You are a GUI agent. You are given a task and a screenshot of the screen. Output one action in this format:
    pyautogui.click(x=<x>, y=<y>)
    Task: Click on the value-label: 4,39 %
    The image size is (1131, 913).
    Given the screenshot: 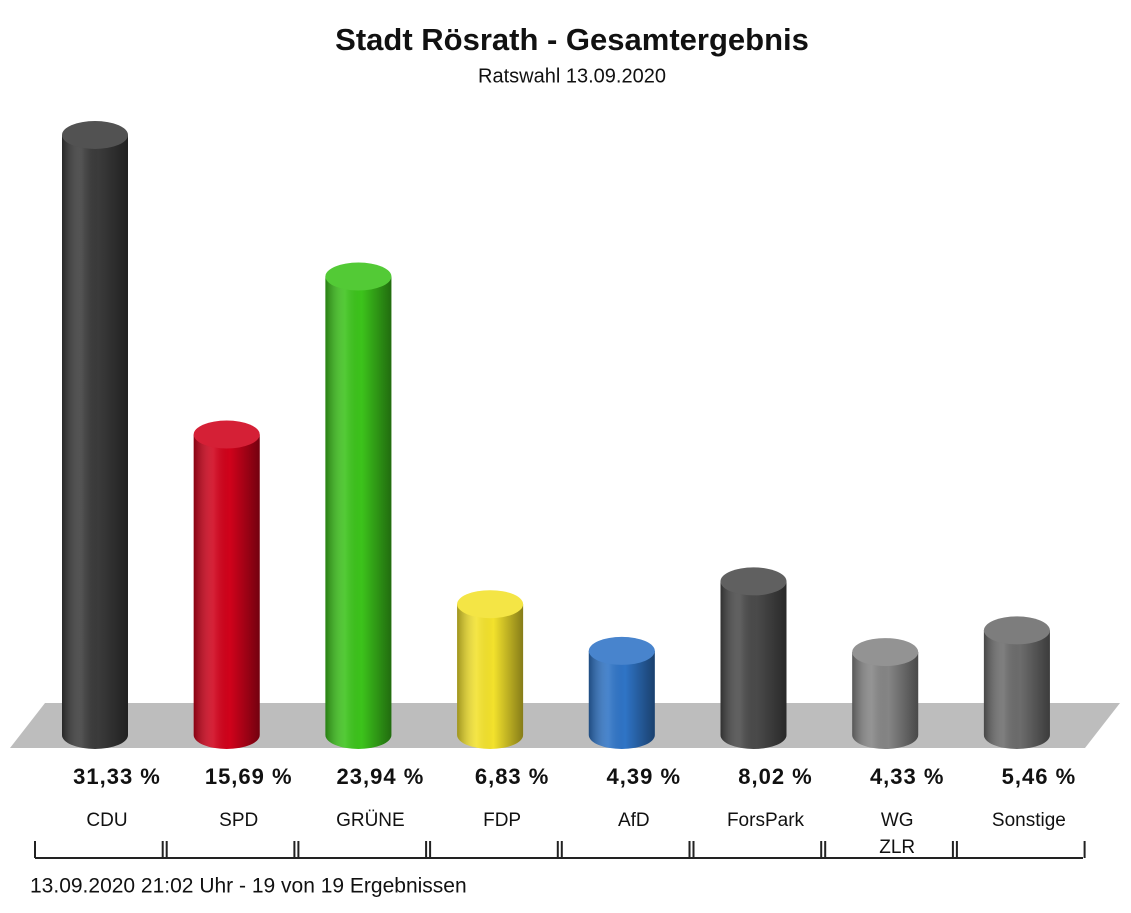 What is the action you would take?
    pyautogui.click(x=644, y=776)
    